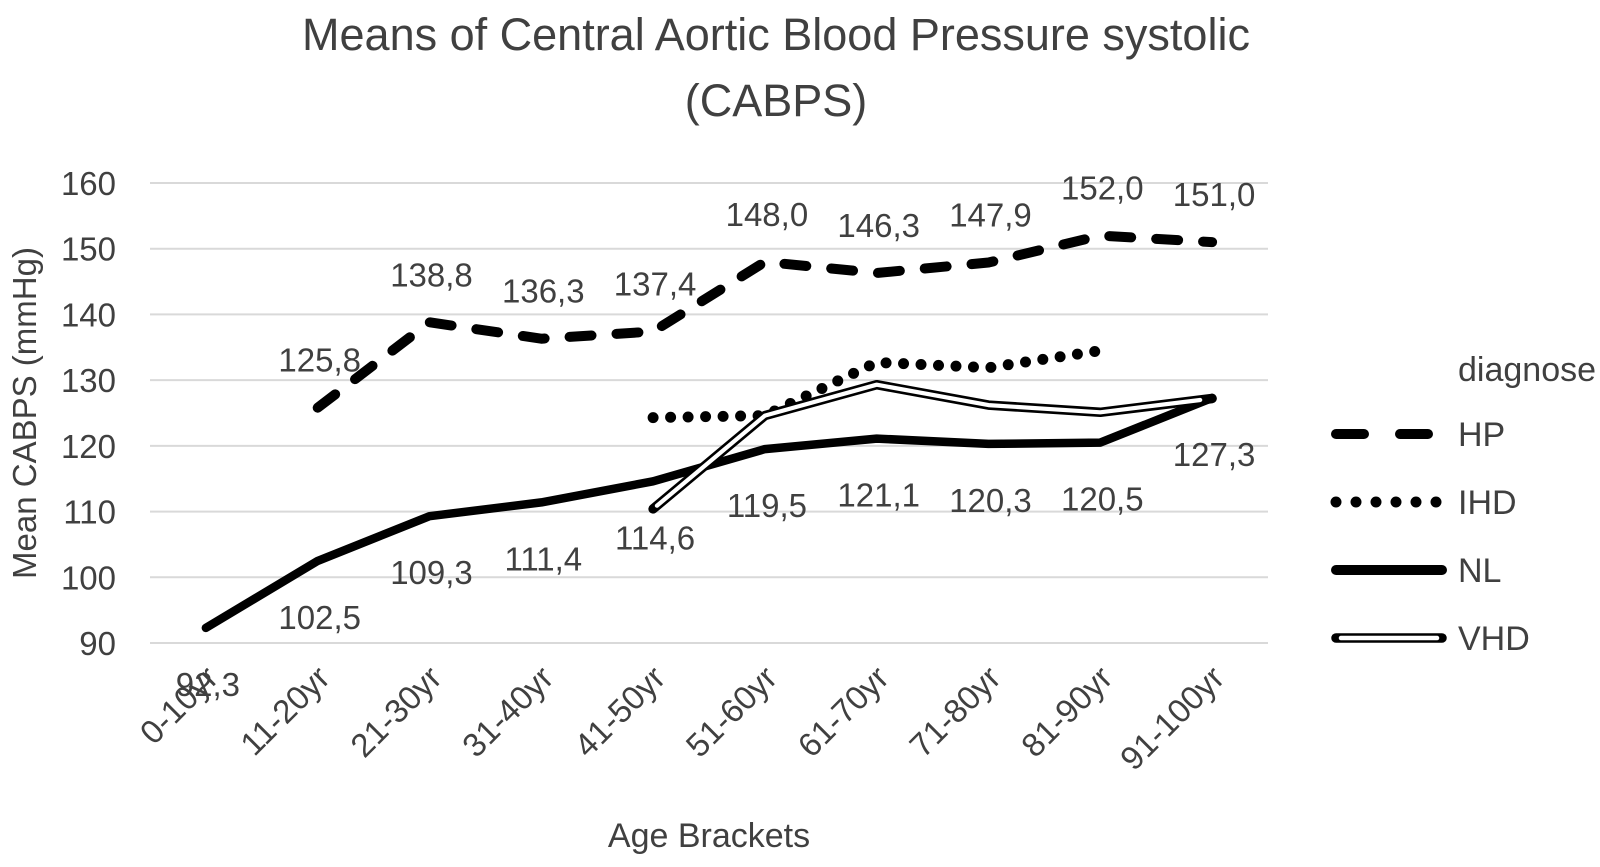 The height and width of the screenshot is (867, 1600). What do you see at coordinates (954, 711) in the screenshot?
I see `x-tick-label: 71-80yr` at bounding box center [954, 711].